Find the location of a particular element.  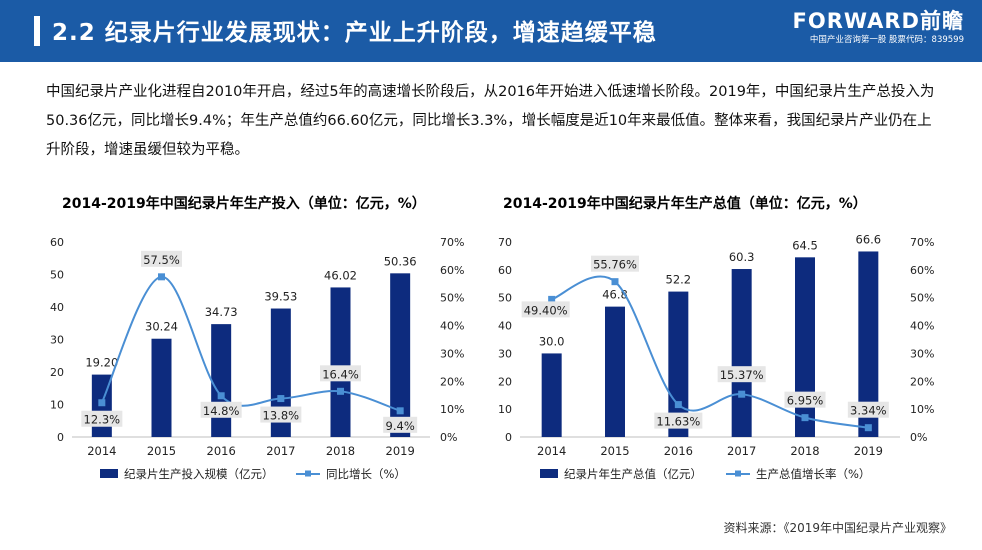

growth-value-label: 16.4% is located at coordinates (340, 374).